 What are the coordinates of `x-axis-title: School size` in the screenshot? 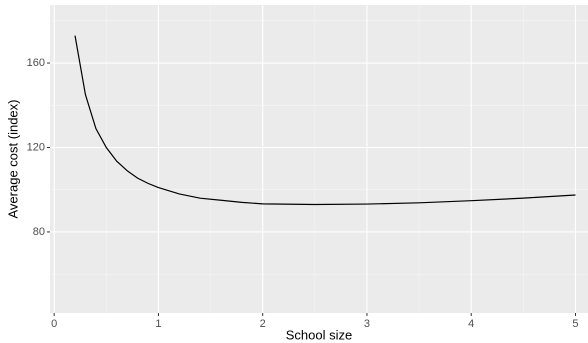 It's located at (319, 334).